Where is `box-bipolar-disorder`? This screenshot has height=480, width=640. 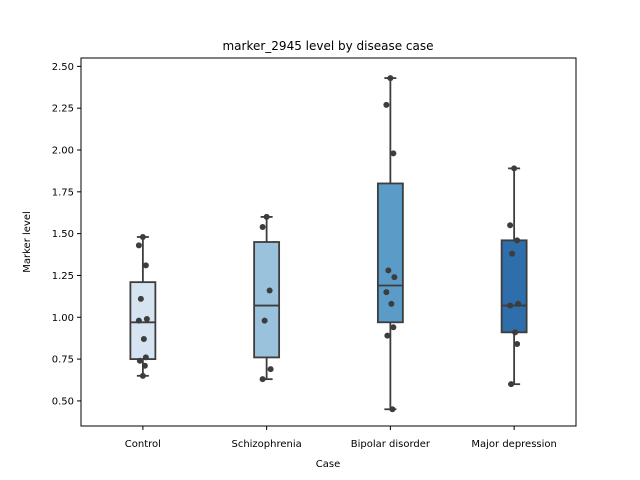 box-bipolar-disorder is located at coordinates (390, 244).